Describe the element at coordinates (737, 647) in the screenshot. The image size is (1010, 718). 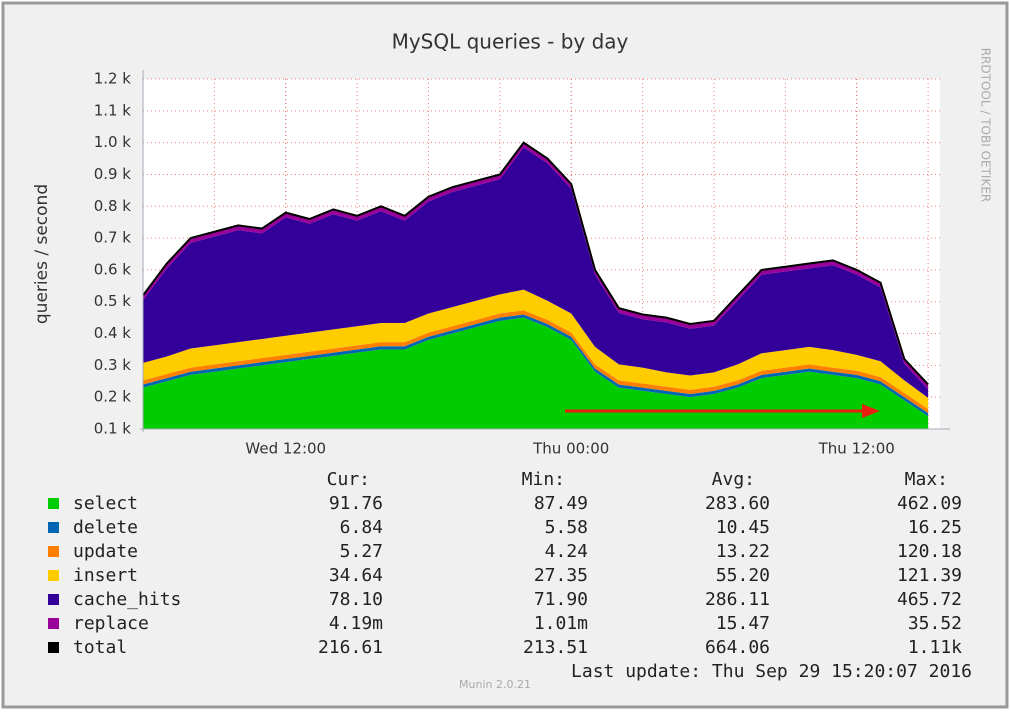
I see `stat-value: 664.06` at that location.